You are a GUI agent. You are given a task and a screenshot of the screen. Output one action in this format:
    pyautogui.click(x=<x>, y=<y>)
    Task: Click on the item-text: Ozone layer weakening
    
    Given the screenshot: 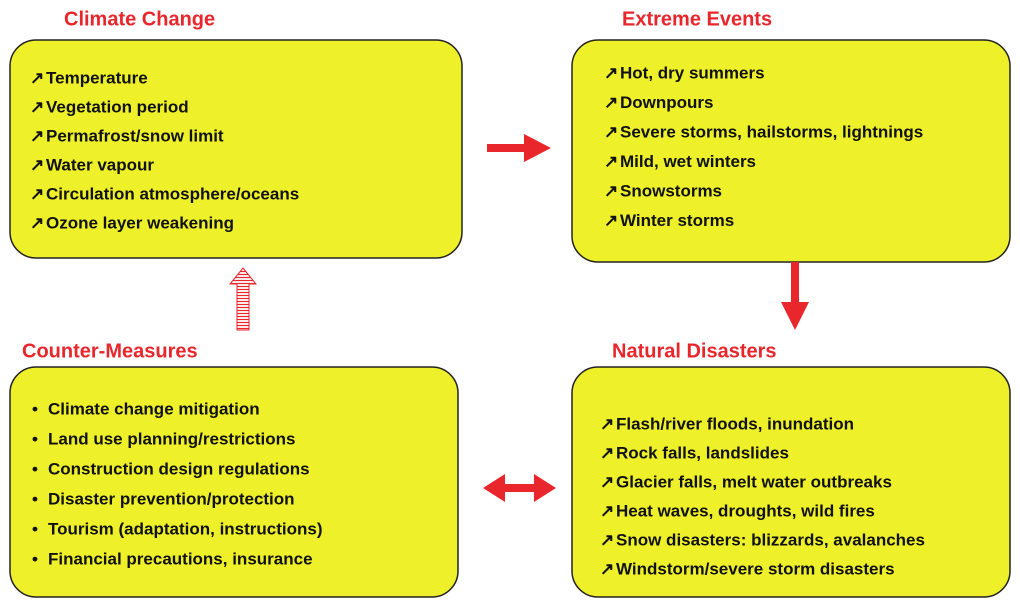 What is the action you would take?
    pyautogui.click(x=140, y=222)
    